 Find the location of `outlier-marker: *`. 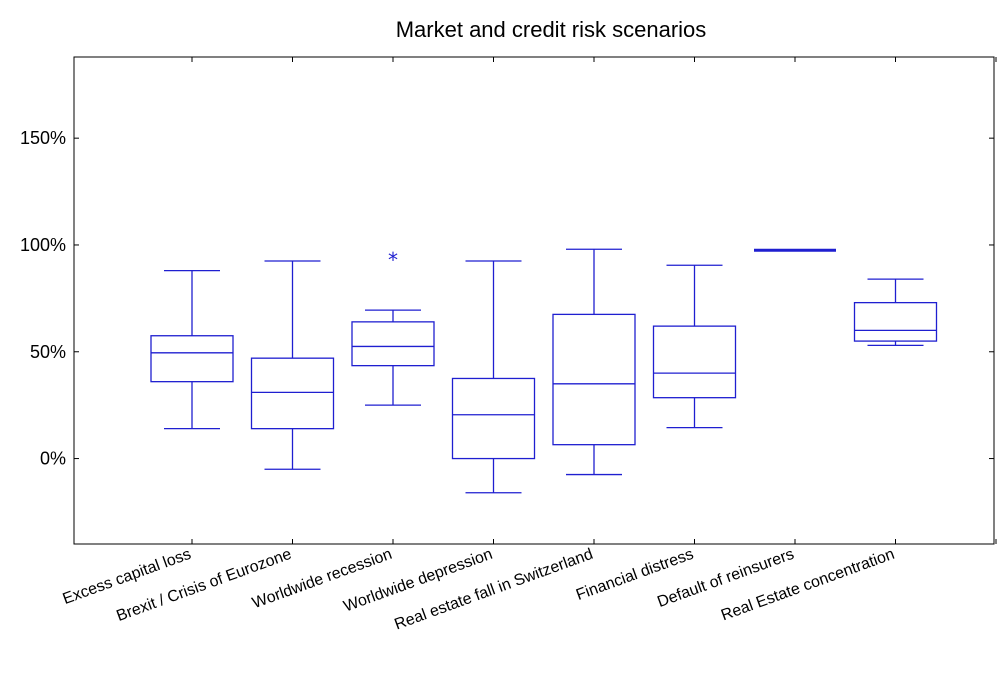

outlier-marker: * is located at coordinates (393, 260).